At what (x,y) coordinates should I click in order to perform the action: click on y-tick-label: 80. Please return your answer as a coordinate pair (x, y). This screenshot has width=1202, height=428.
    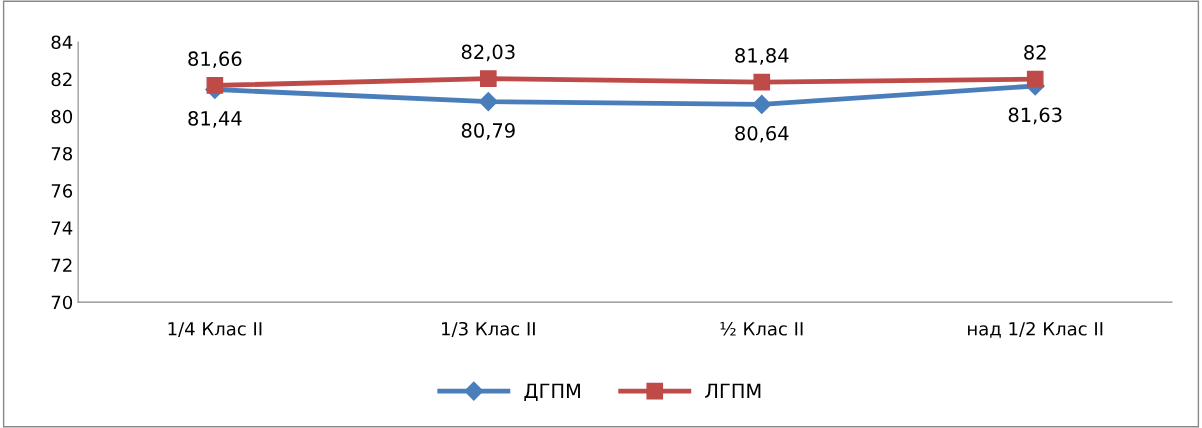
    Looking at the image, I should click on (62, 116).